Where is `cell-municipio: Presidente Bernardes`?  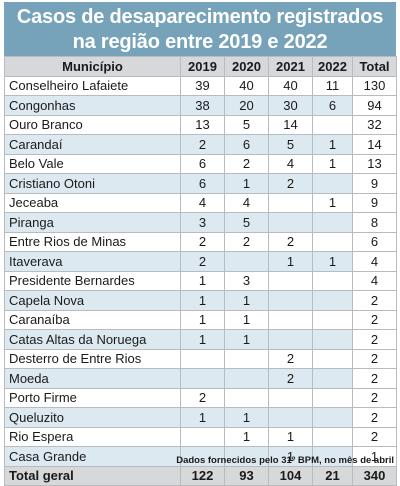
cell-municipio: Presidente Bernardes is located at coordinates (92, 280).